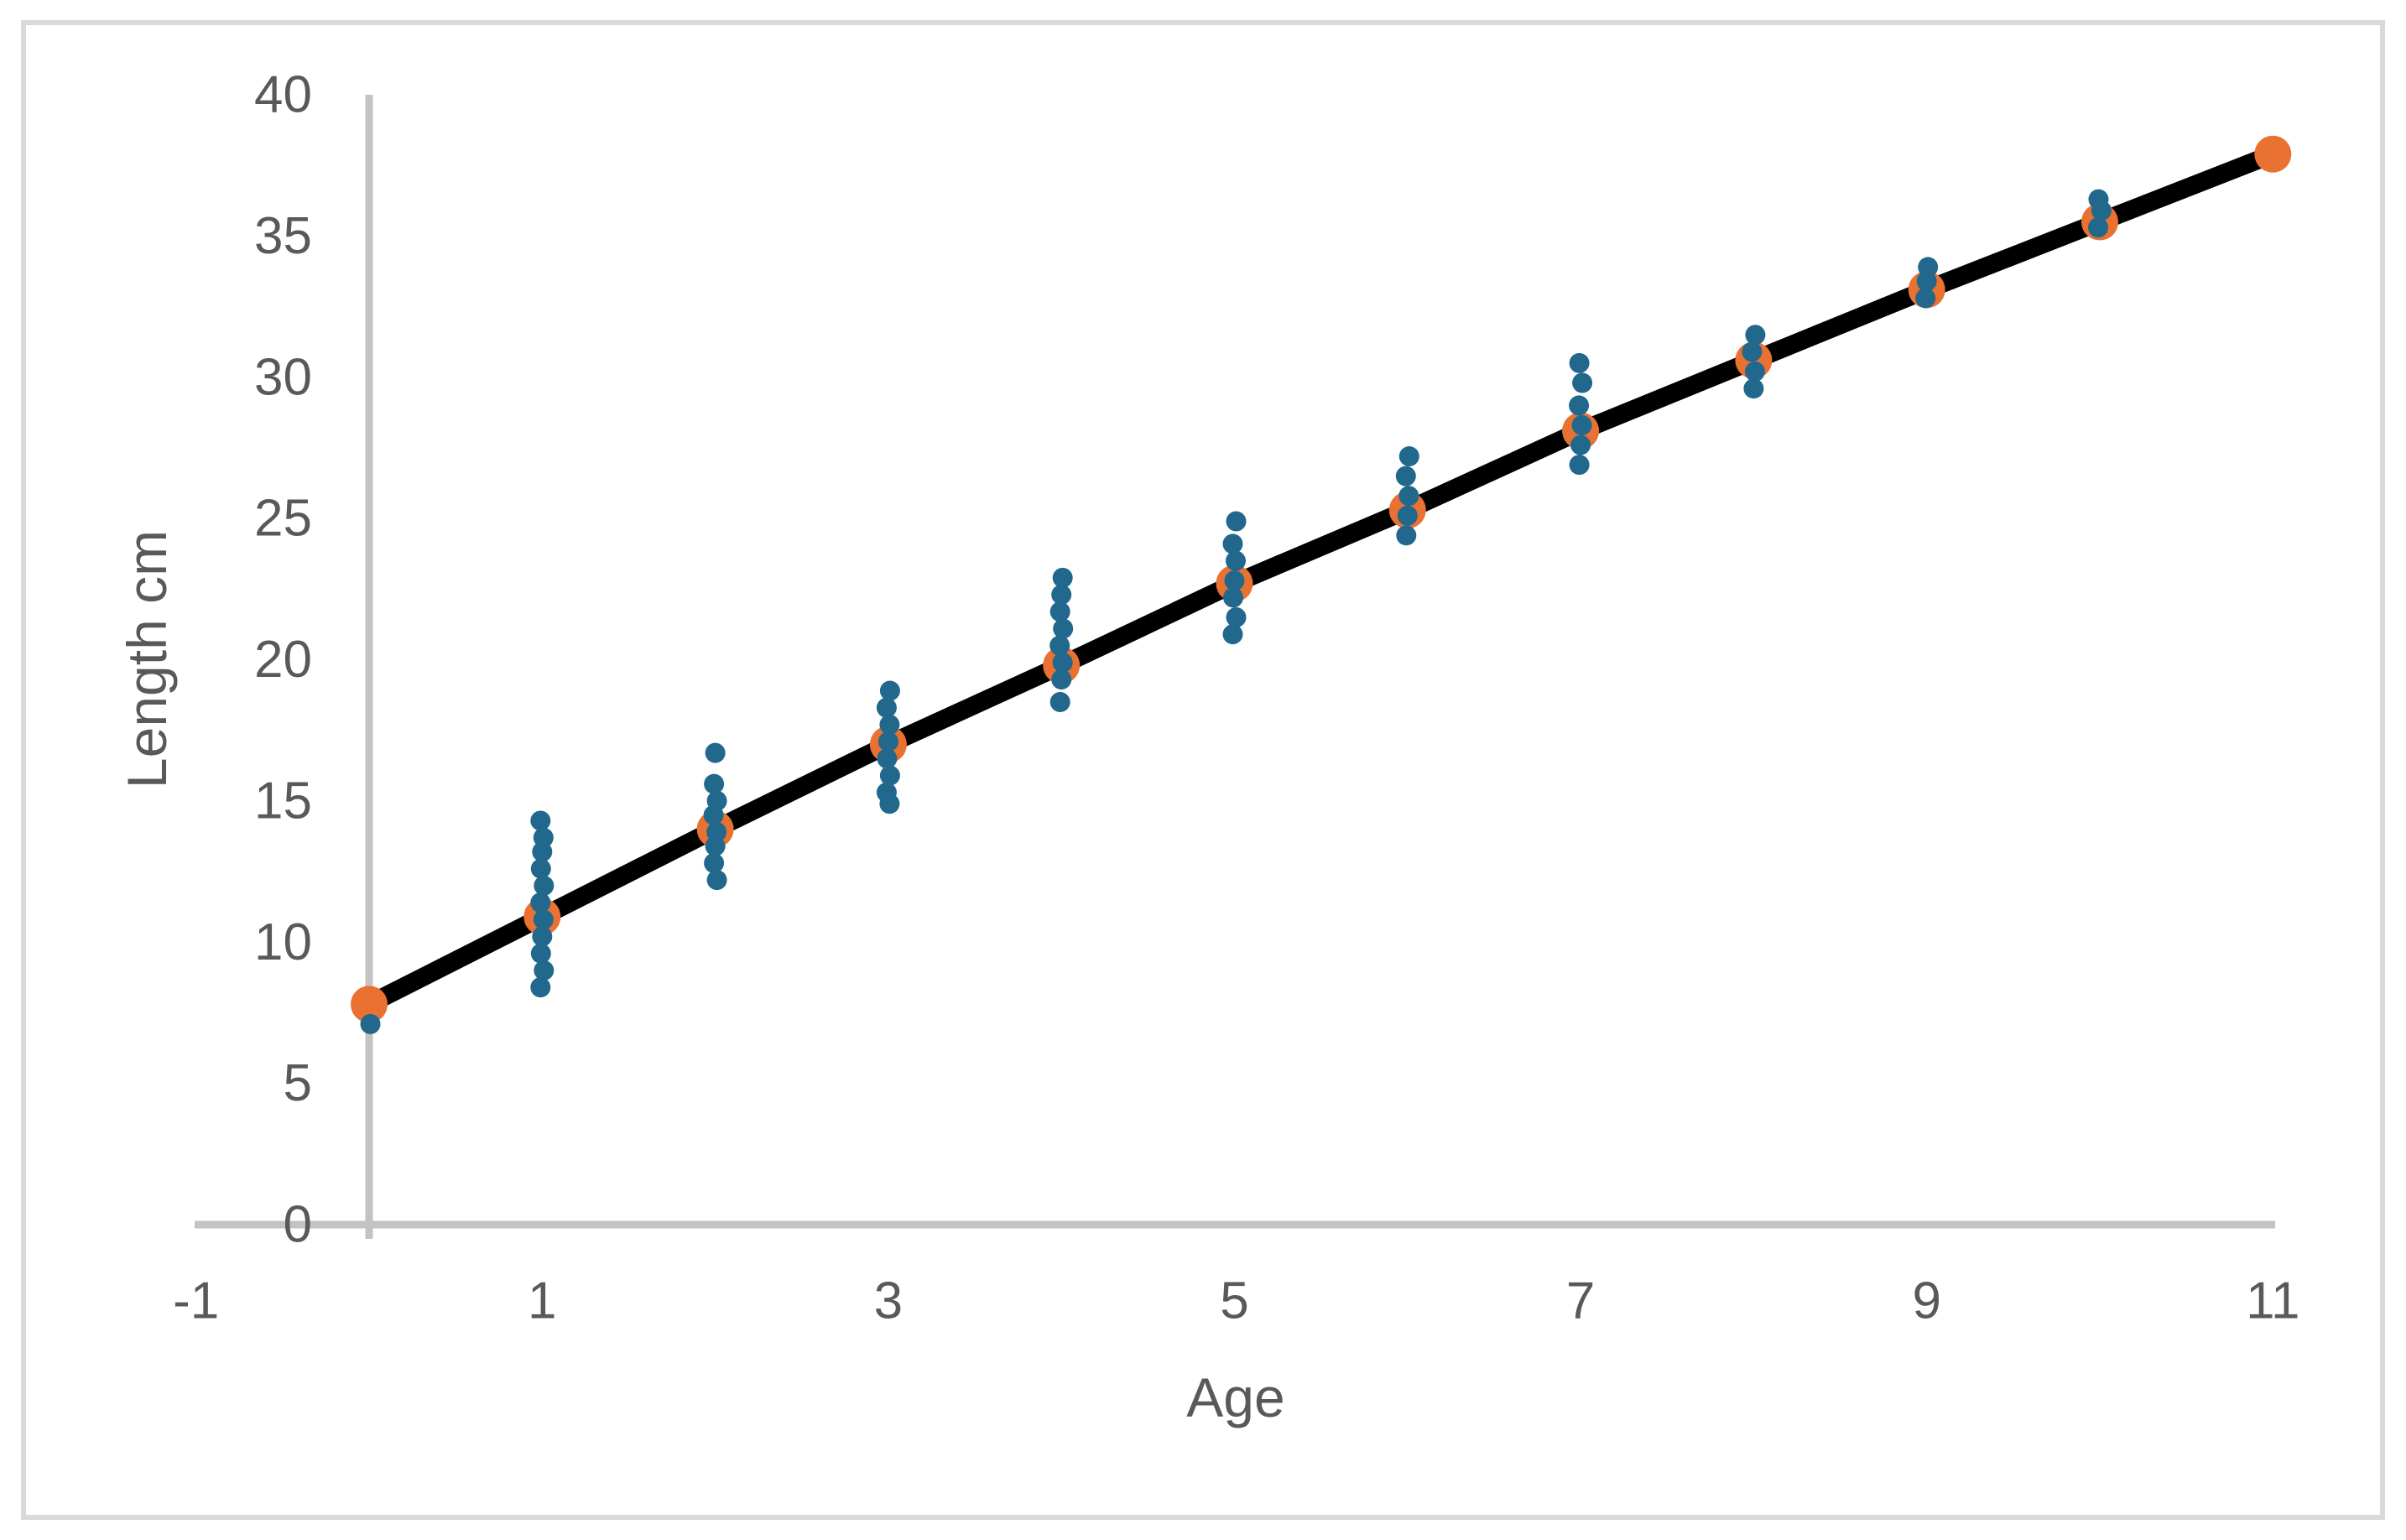  Describe the element at coordinates (283, 236) in the screenshot. I see `y-tick-label: 35` at that location.